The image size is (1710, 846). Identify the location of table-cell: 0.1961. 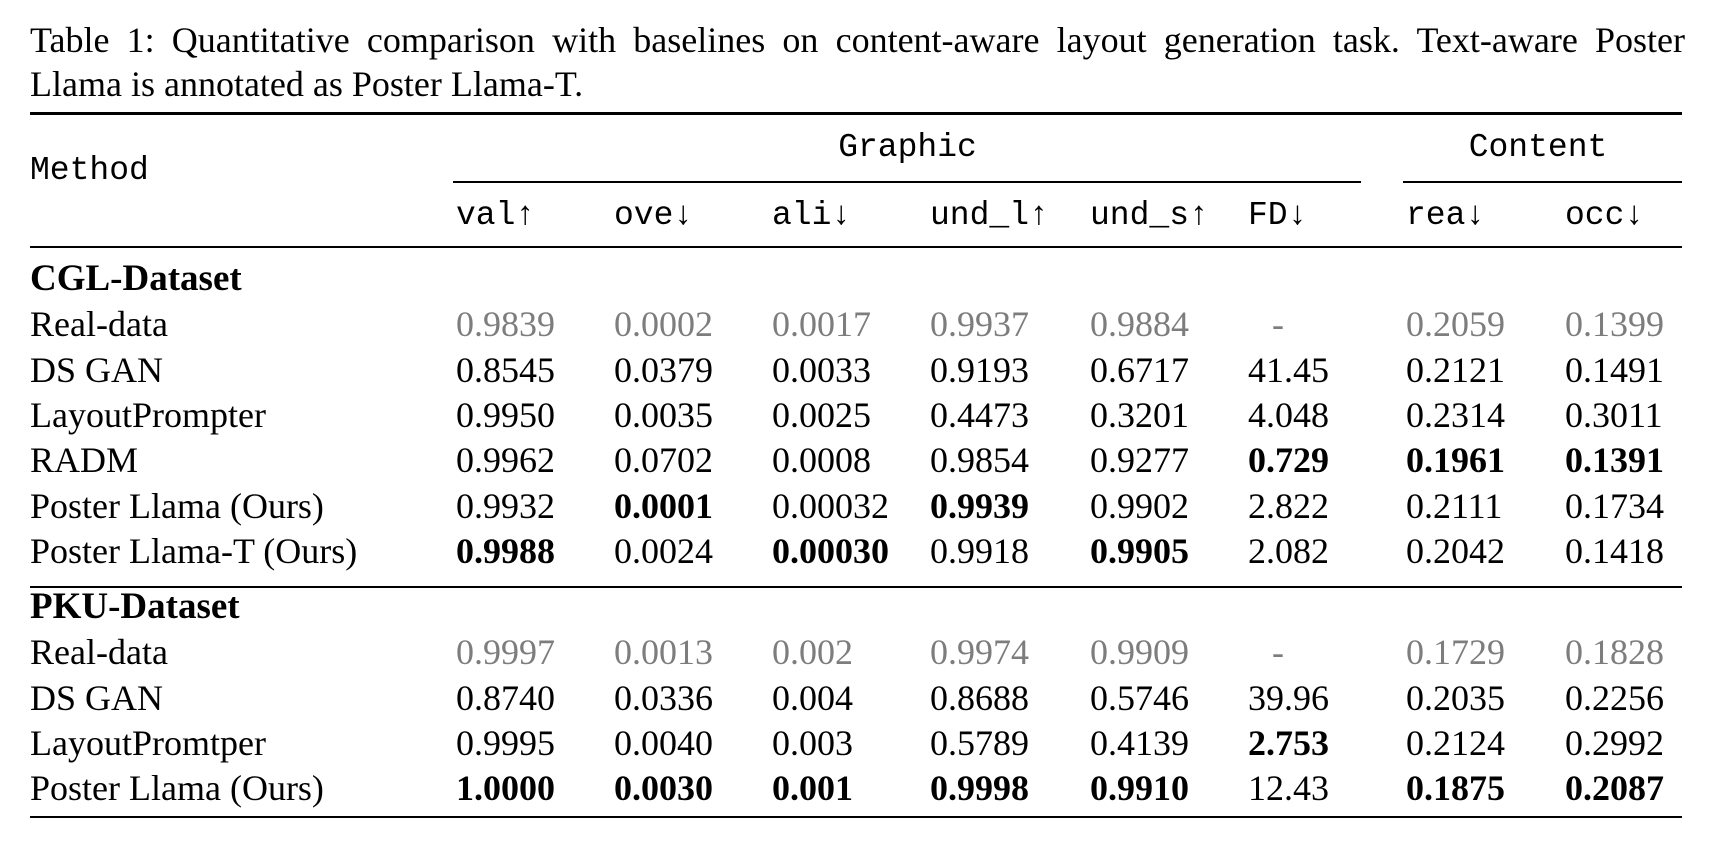
(1455, 460).